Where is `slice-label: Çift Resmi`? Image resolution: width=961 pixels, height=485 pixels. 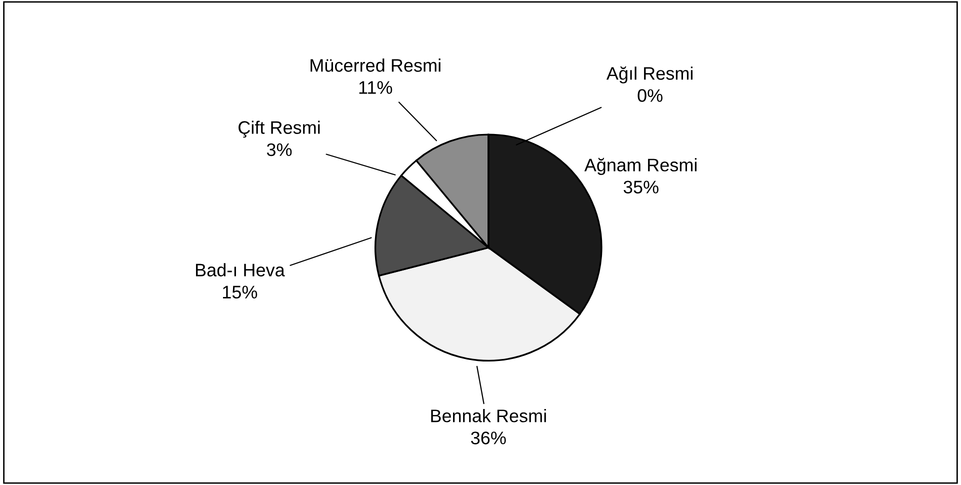 slice-label: Çift Resmi is located at coordinates (279, 129).